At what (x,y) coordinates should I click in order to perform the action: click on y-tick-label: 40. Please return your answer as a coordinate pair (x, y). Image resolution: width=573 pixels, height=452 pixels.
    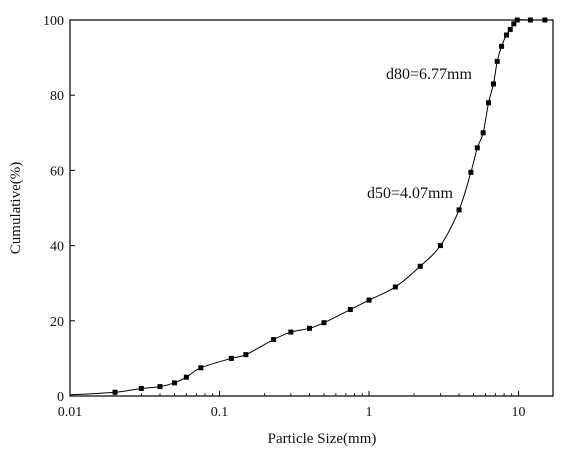
    Looking at the image, I should click on (57, 247).